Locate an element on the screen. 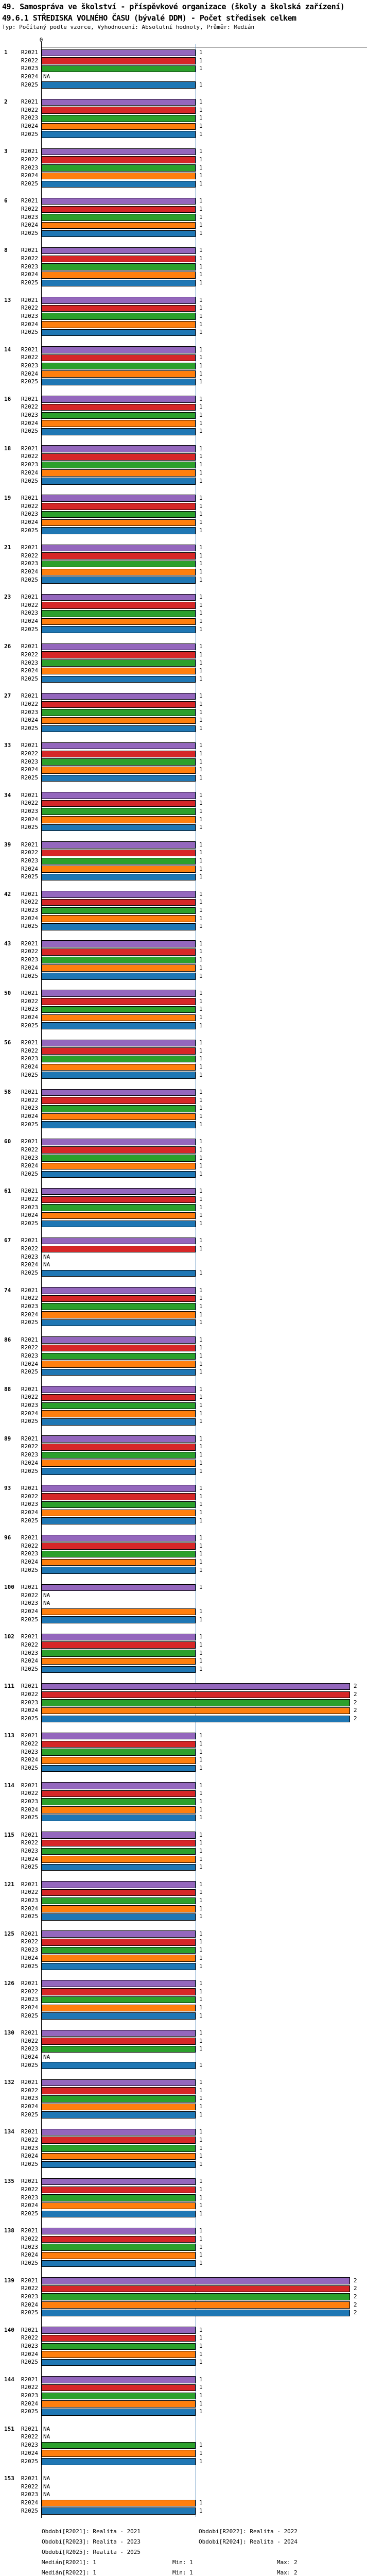  legend-median-label: Medián[R2022]: 1 is located at coordinates (69, 2572).